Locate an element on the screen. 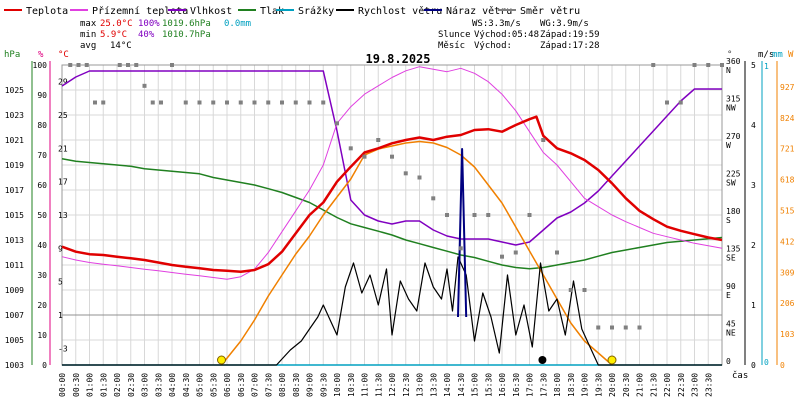 This screenshot has width=800, height=404. time-tick-label: 22:30 is located at coordinates (681, 385).